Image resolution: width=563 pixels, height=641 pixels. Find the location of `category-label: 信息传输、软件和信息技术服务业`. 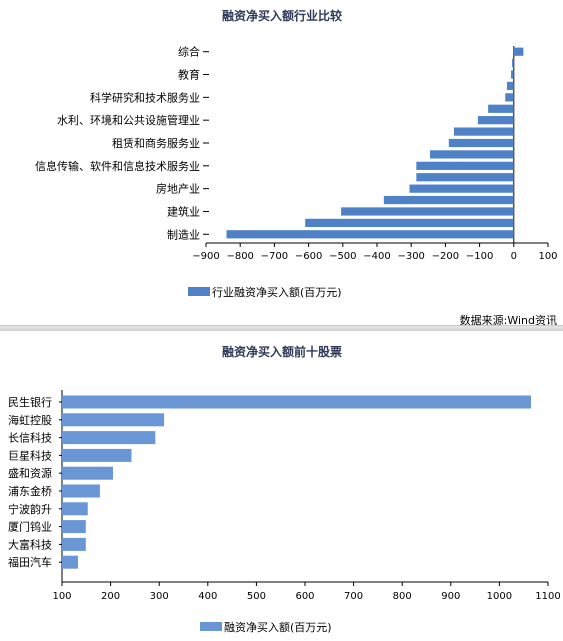

category-label: 信息传输、软件和信息技术服务业 is located at coordinates (117, 166).